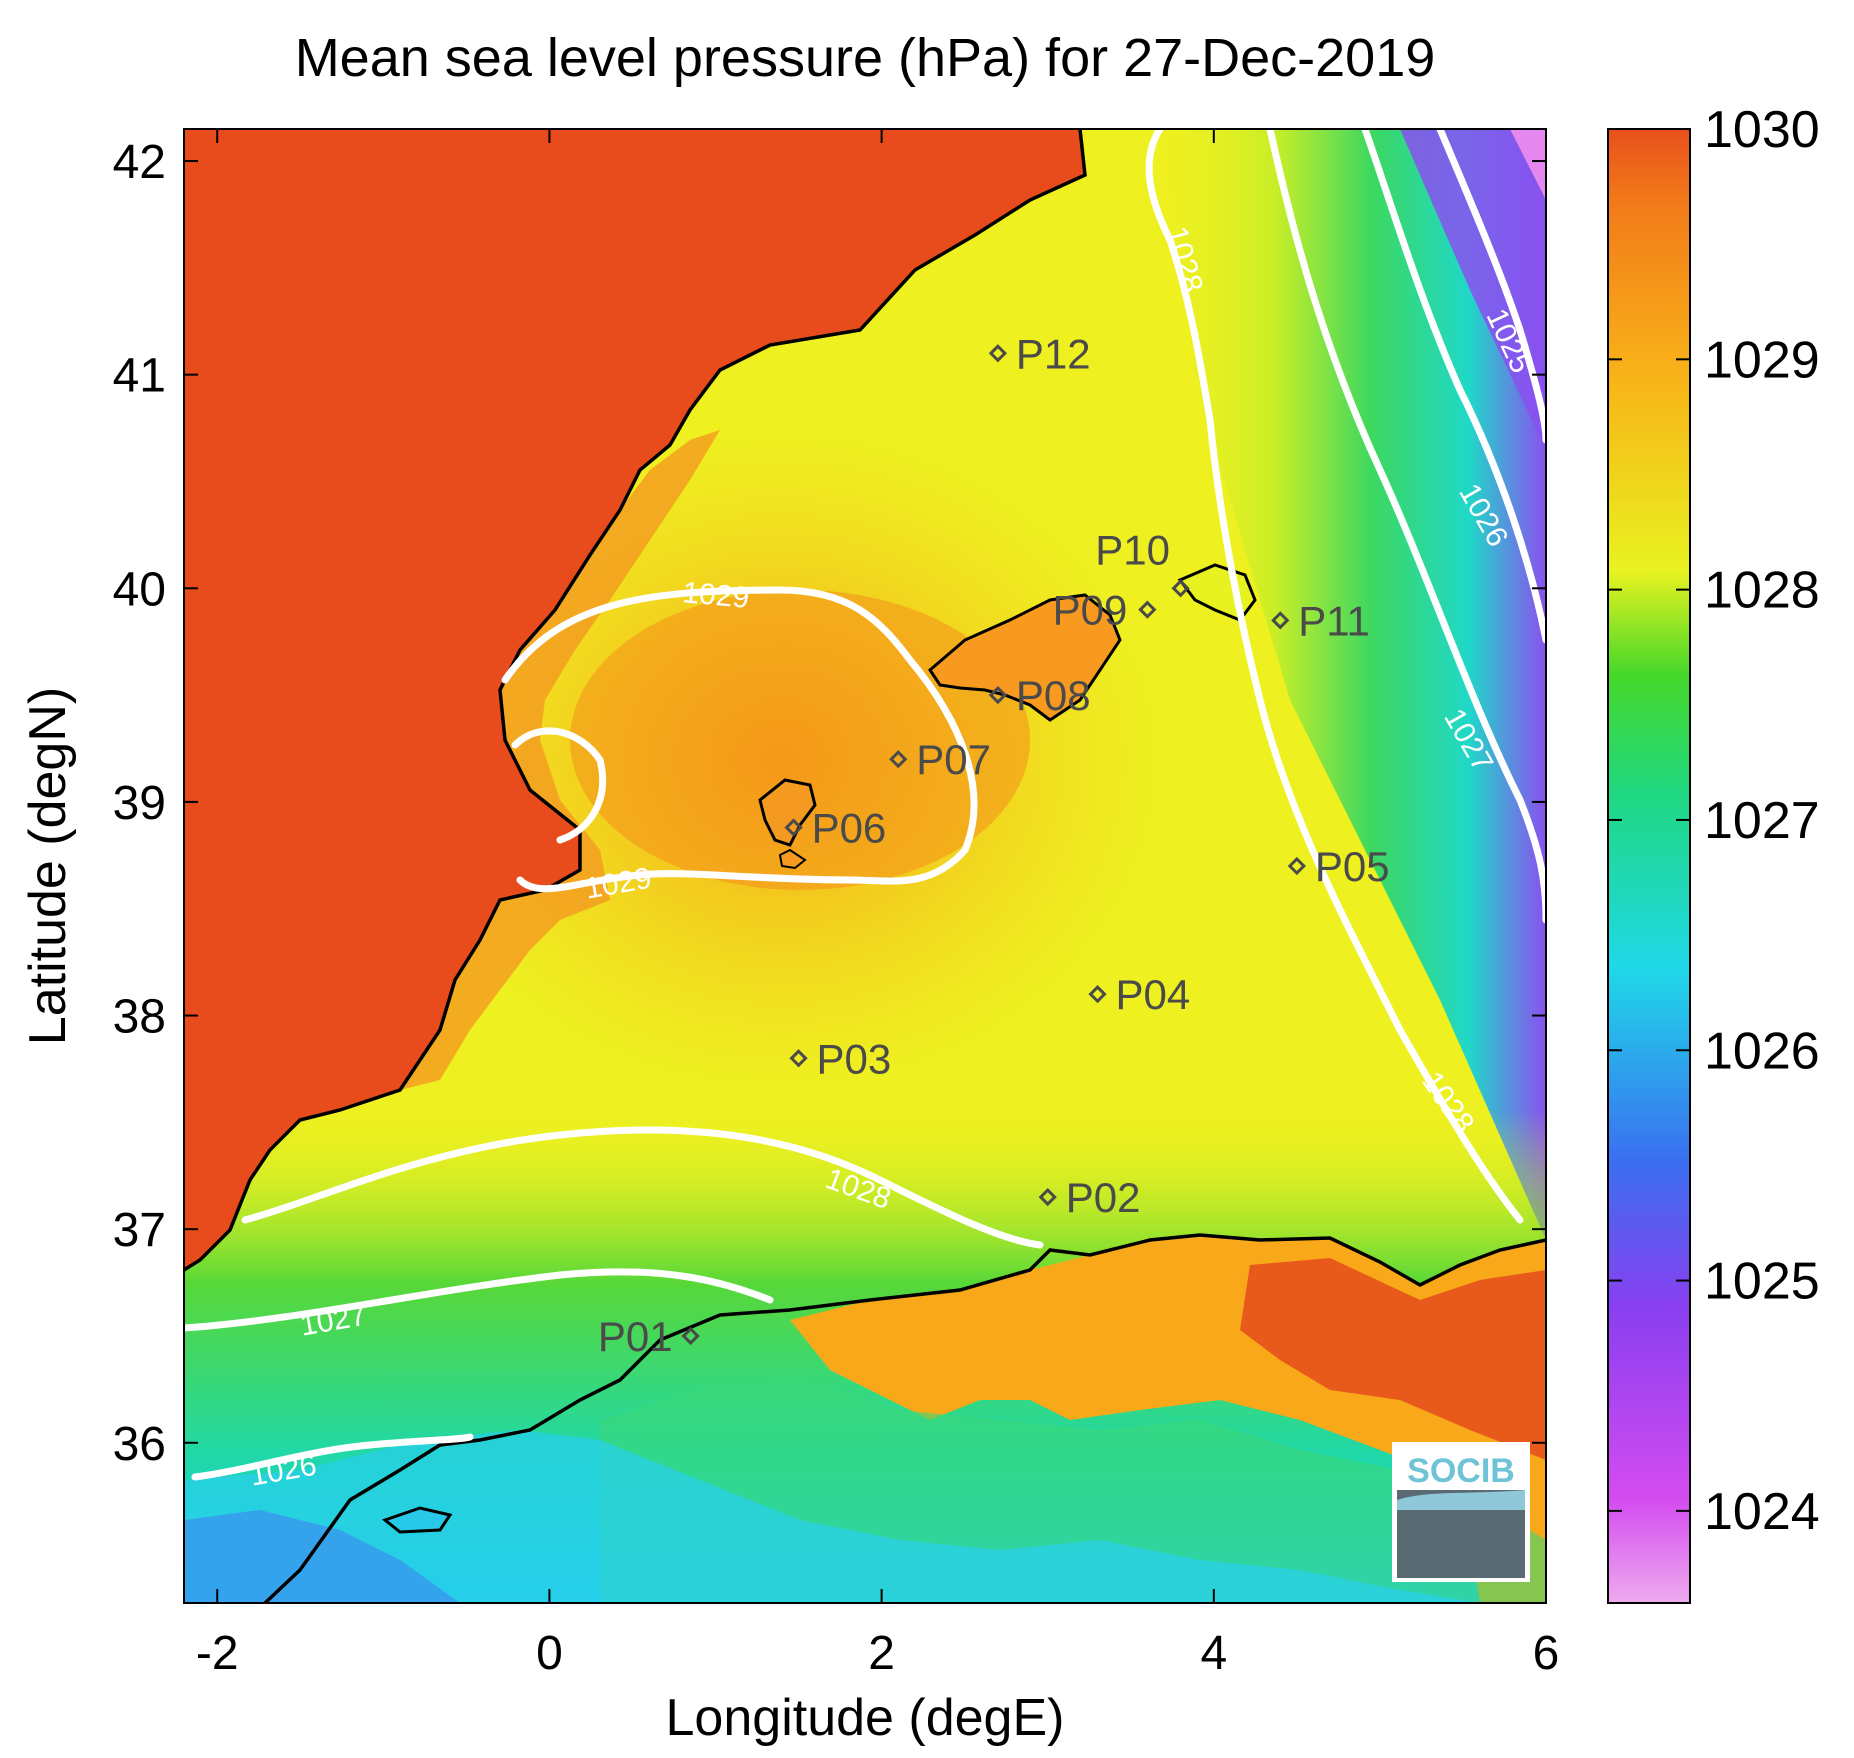 The height and width of the screenshot is (1758, 1854). I want to click on x-tick-label: 0, so click(549, 1653).